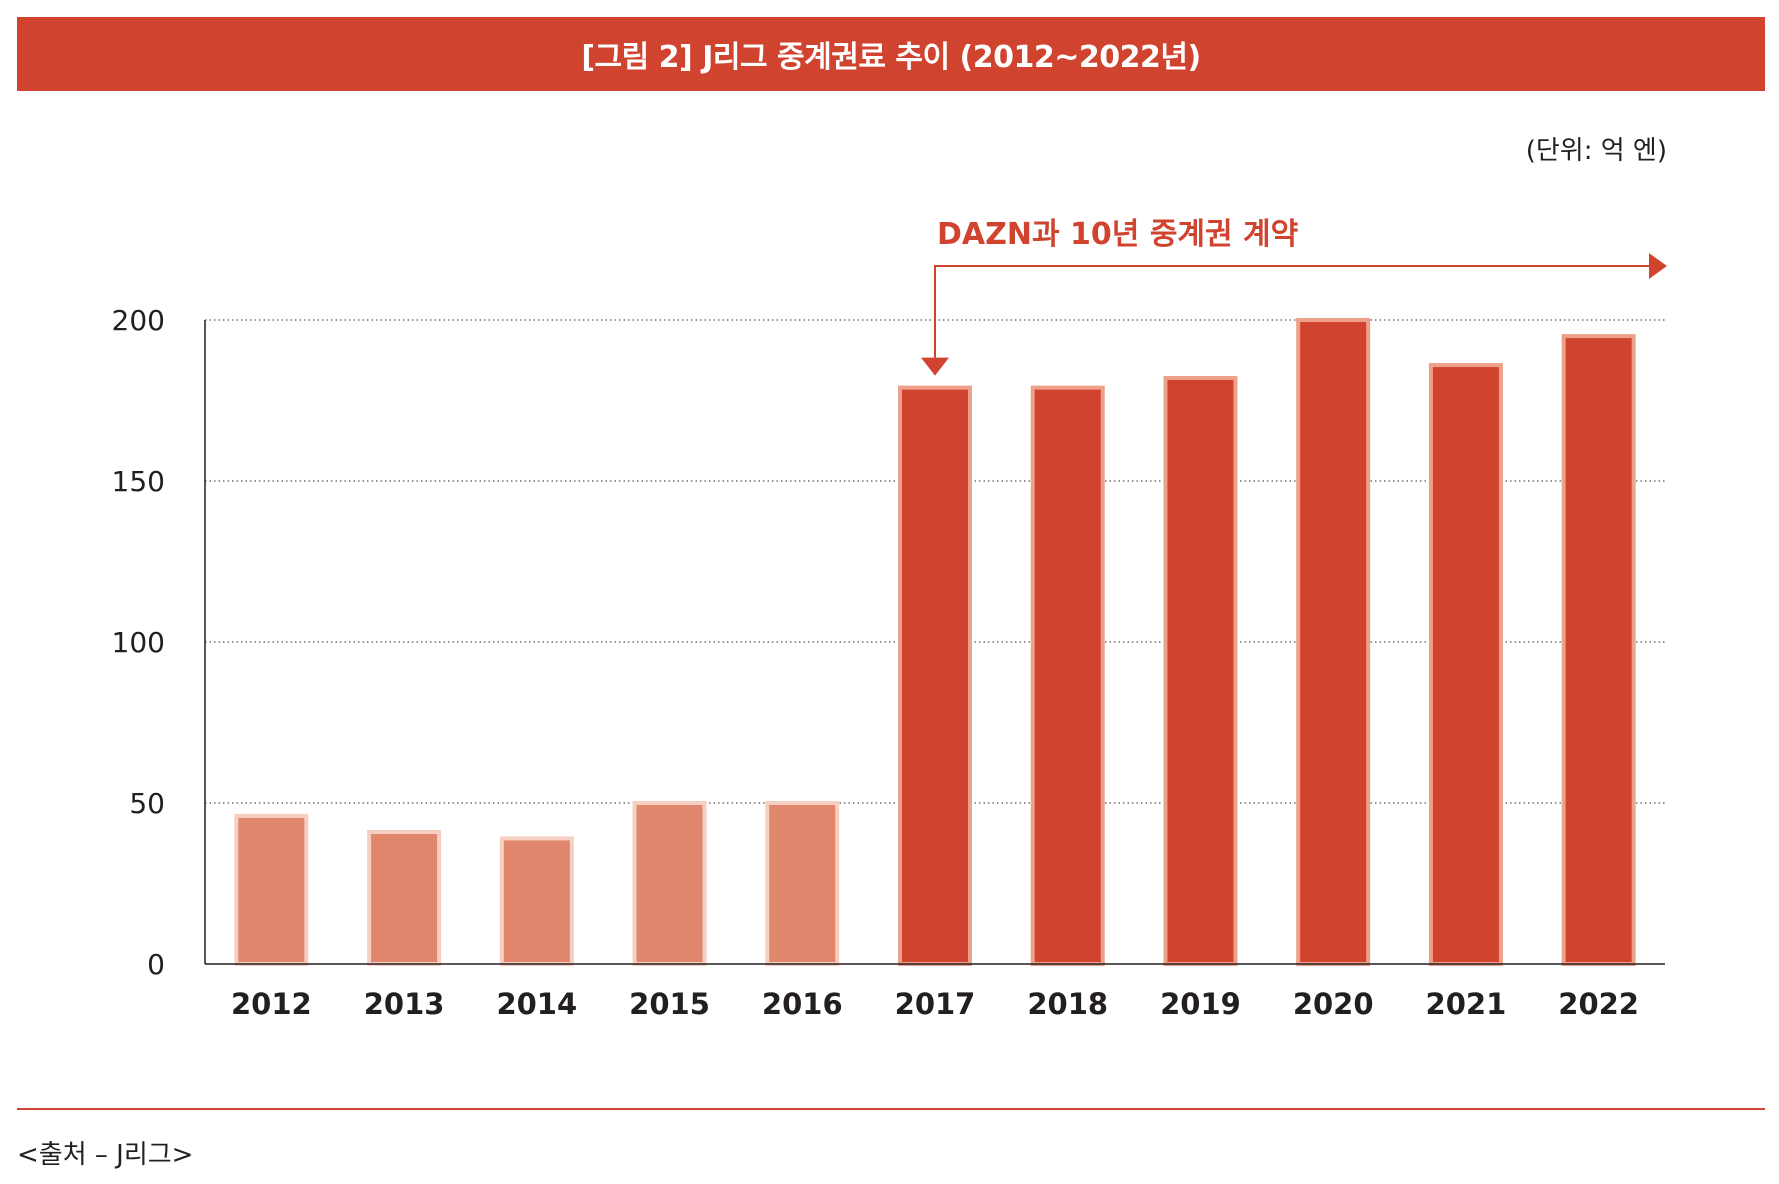 The height and width of the screenshot is (1184, 1779). What do you see at coordinates (891, 57) in the screenshot?
I see `chart-title: [그림 2] J리그 중계권료 추이 (2012~2022년)` at bounding box center [891, 57].